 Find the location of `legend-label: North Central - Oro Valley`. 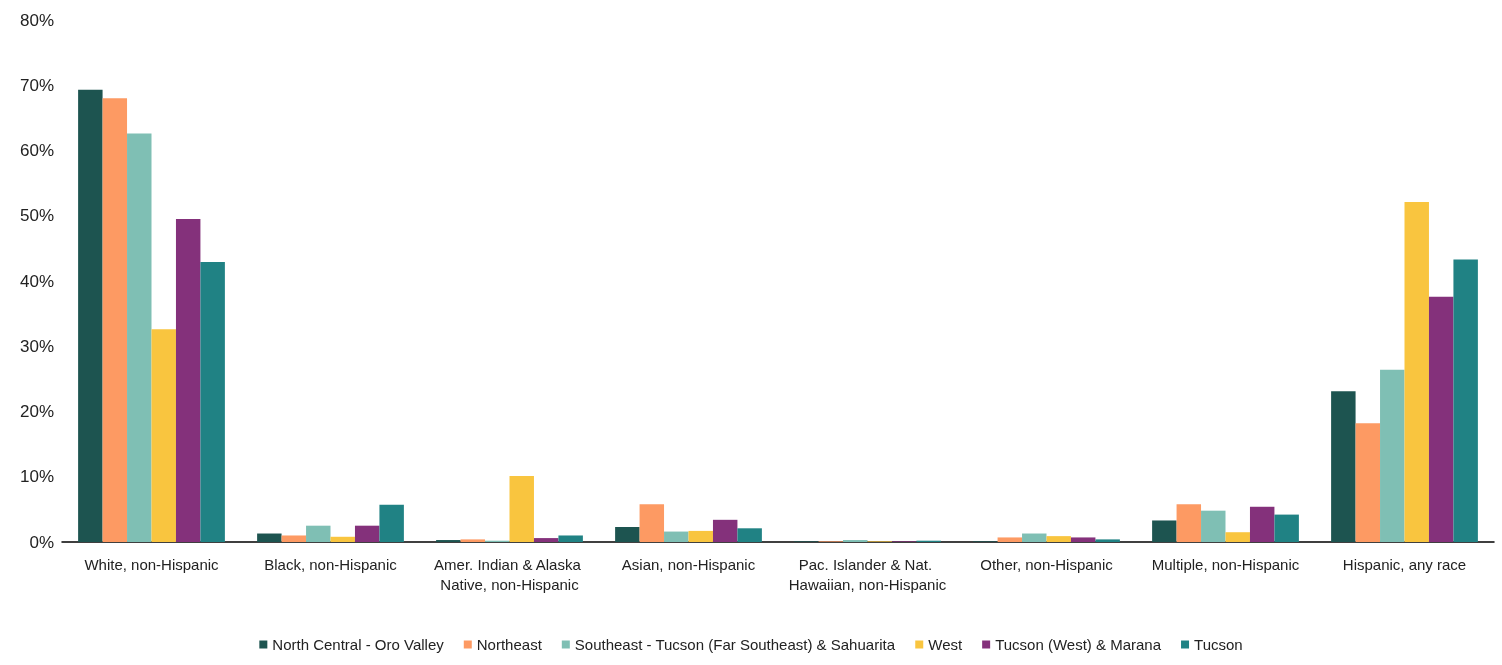

legend-label: North Central - Oro Valley is located at coordinates (358, 644).